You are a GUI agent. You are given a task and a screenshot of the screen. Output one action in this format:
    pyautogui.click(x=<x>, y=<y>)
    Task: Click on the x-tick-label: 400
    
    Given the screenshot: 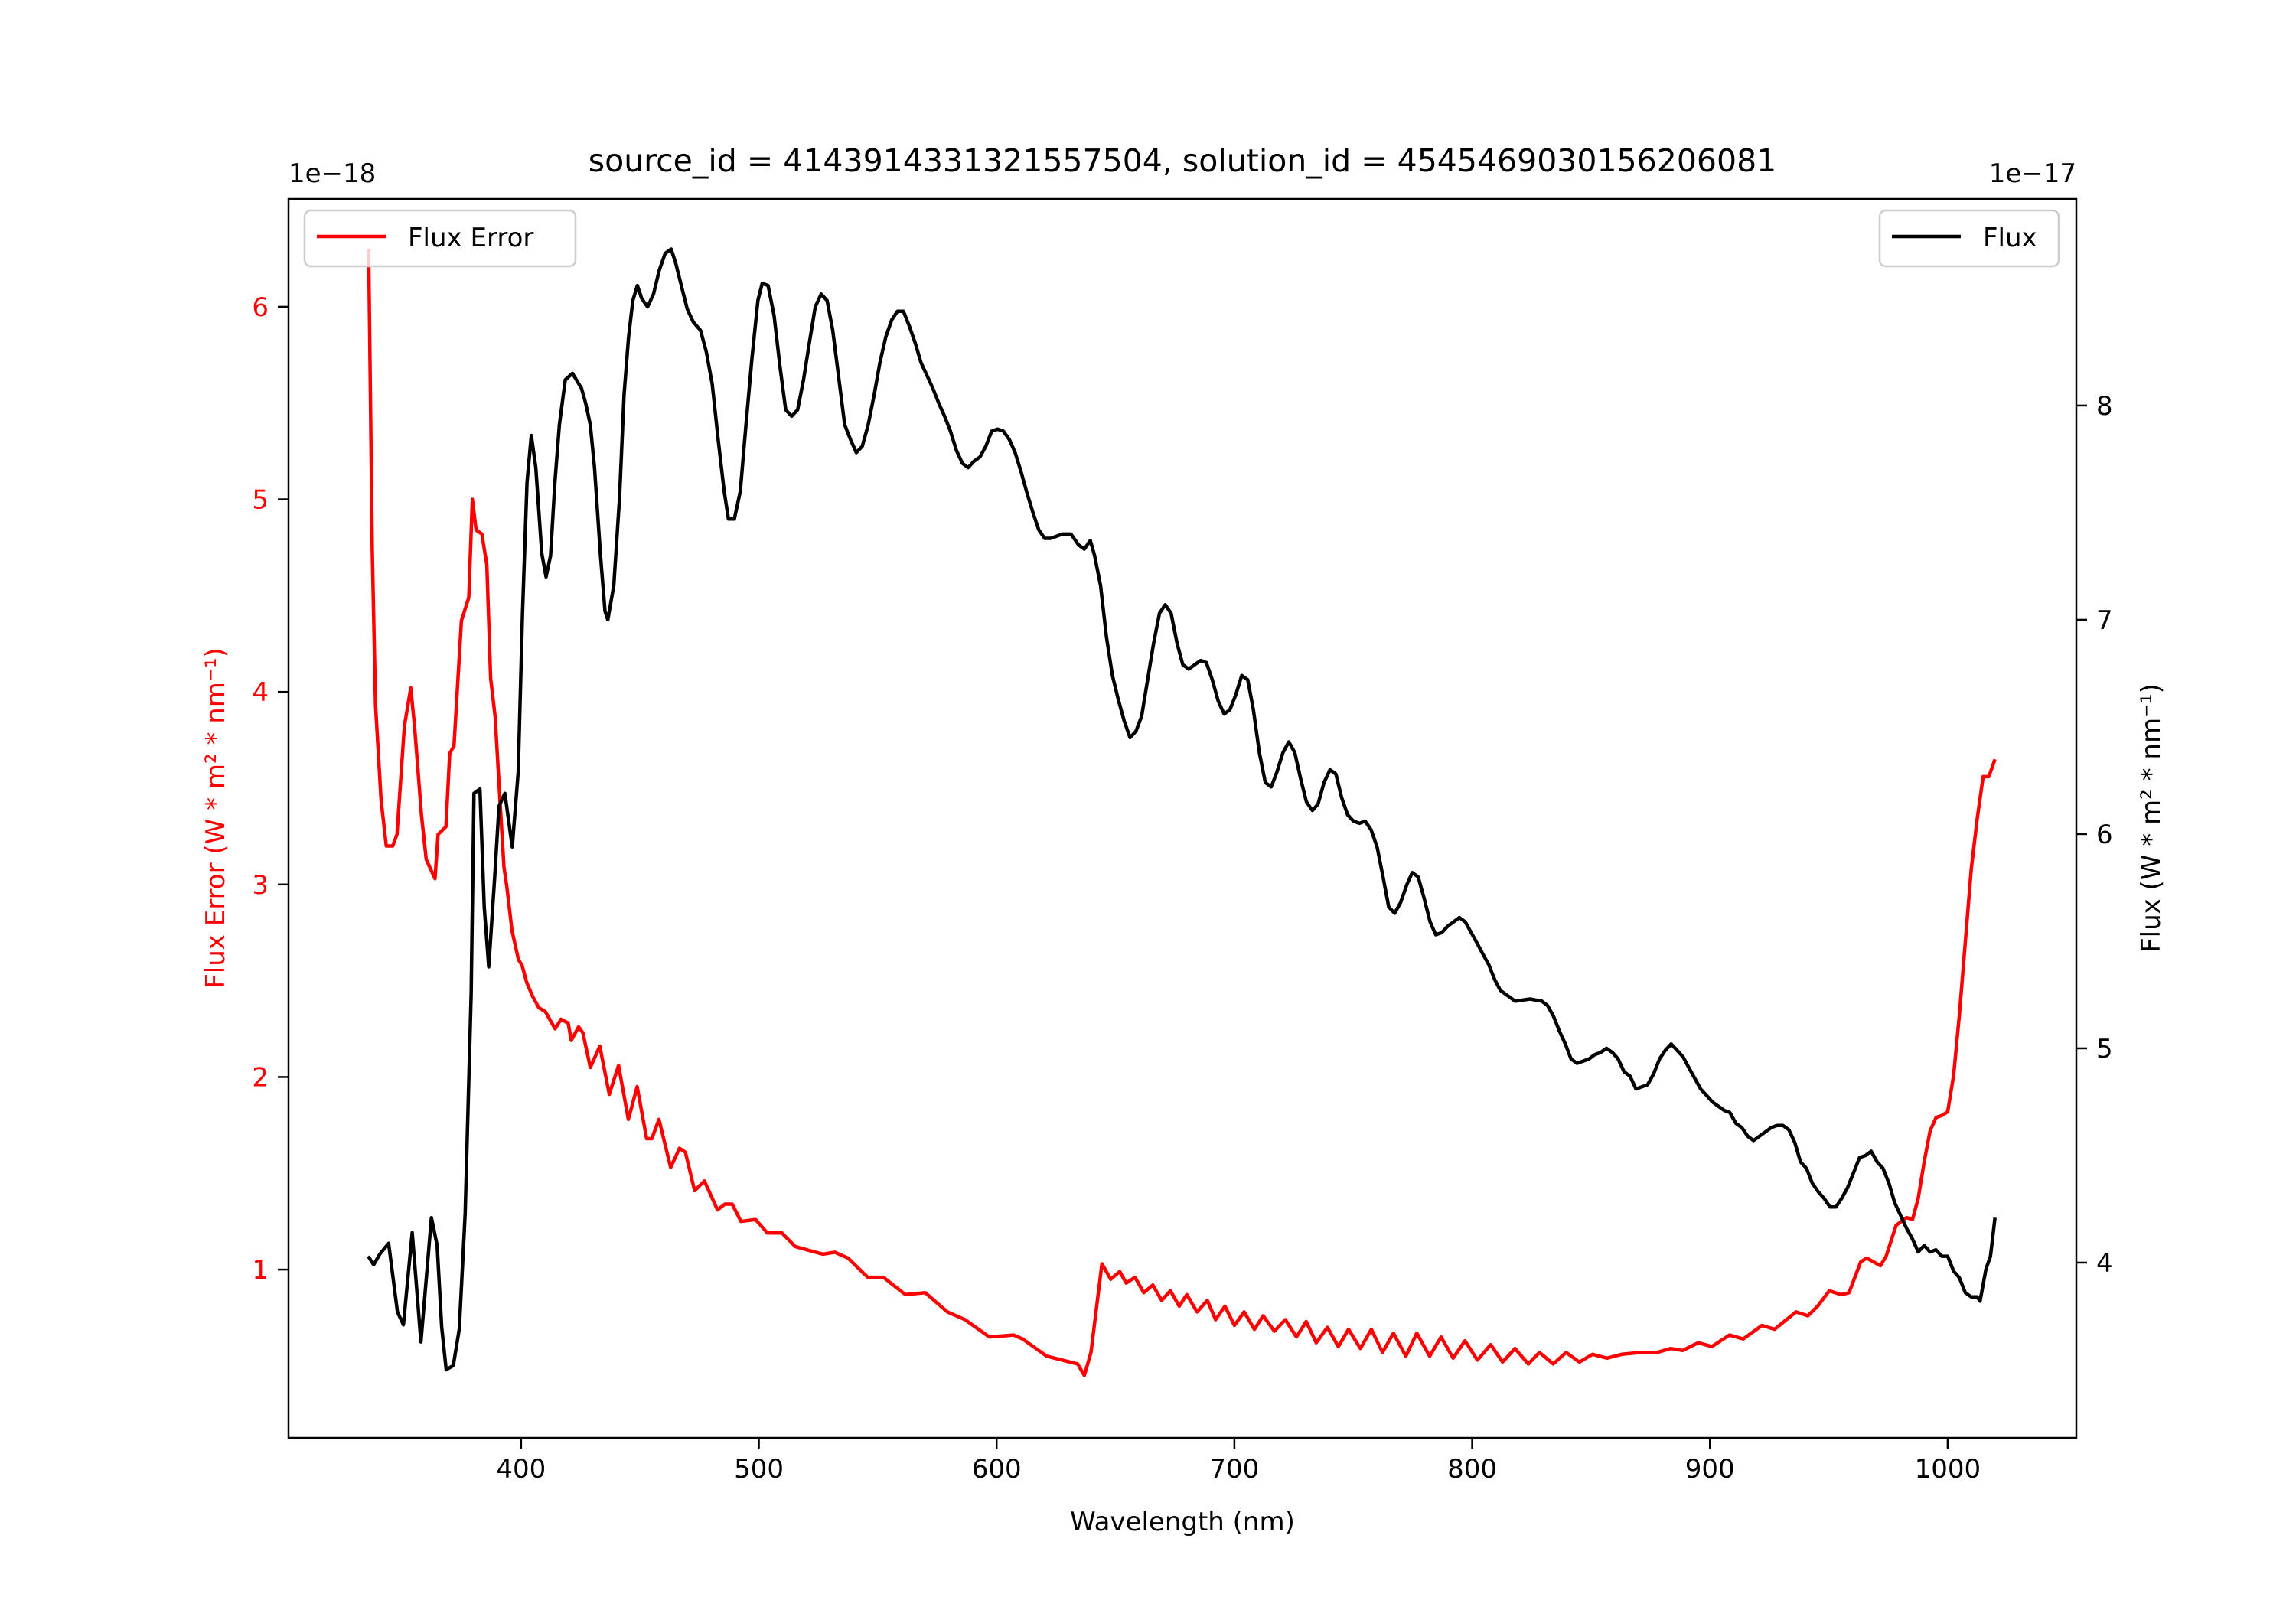 What is the action you would take?
    pyautogui.click(x=521, y=1470)
    